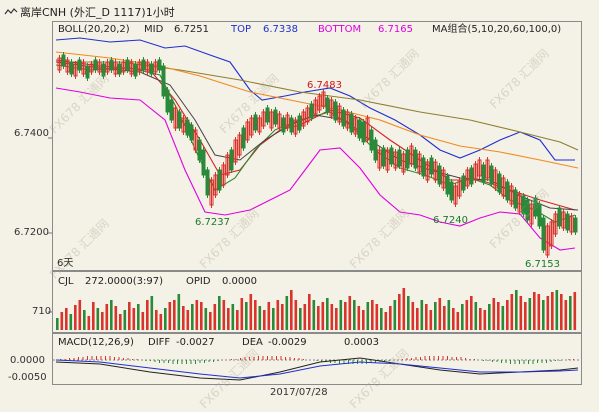 This screenshot has height=412, width=599. I want to click on bottom-label: BOTTOM, so click(340, 29).